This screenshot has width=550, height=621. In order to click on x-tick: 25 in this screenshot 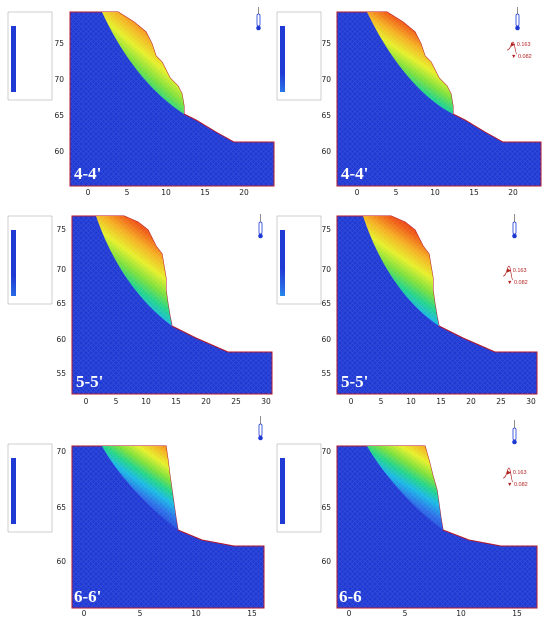, I will do `click(236, 401)`.